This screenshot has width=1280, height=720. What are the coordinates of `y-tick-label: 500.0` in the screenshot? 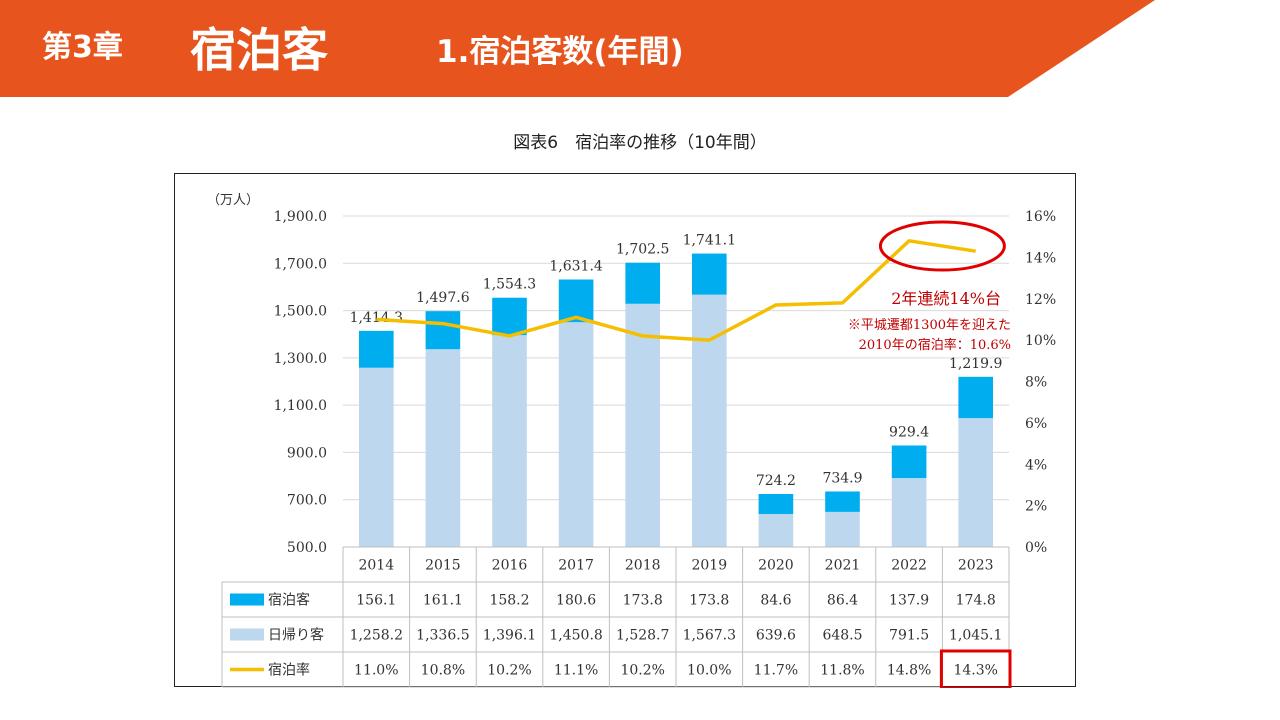 It's located at (307, 548).